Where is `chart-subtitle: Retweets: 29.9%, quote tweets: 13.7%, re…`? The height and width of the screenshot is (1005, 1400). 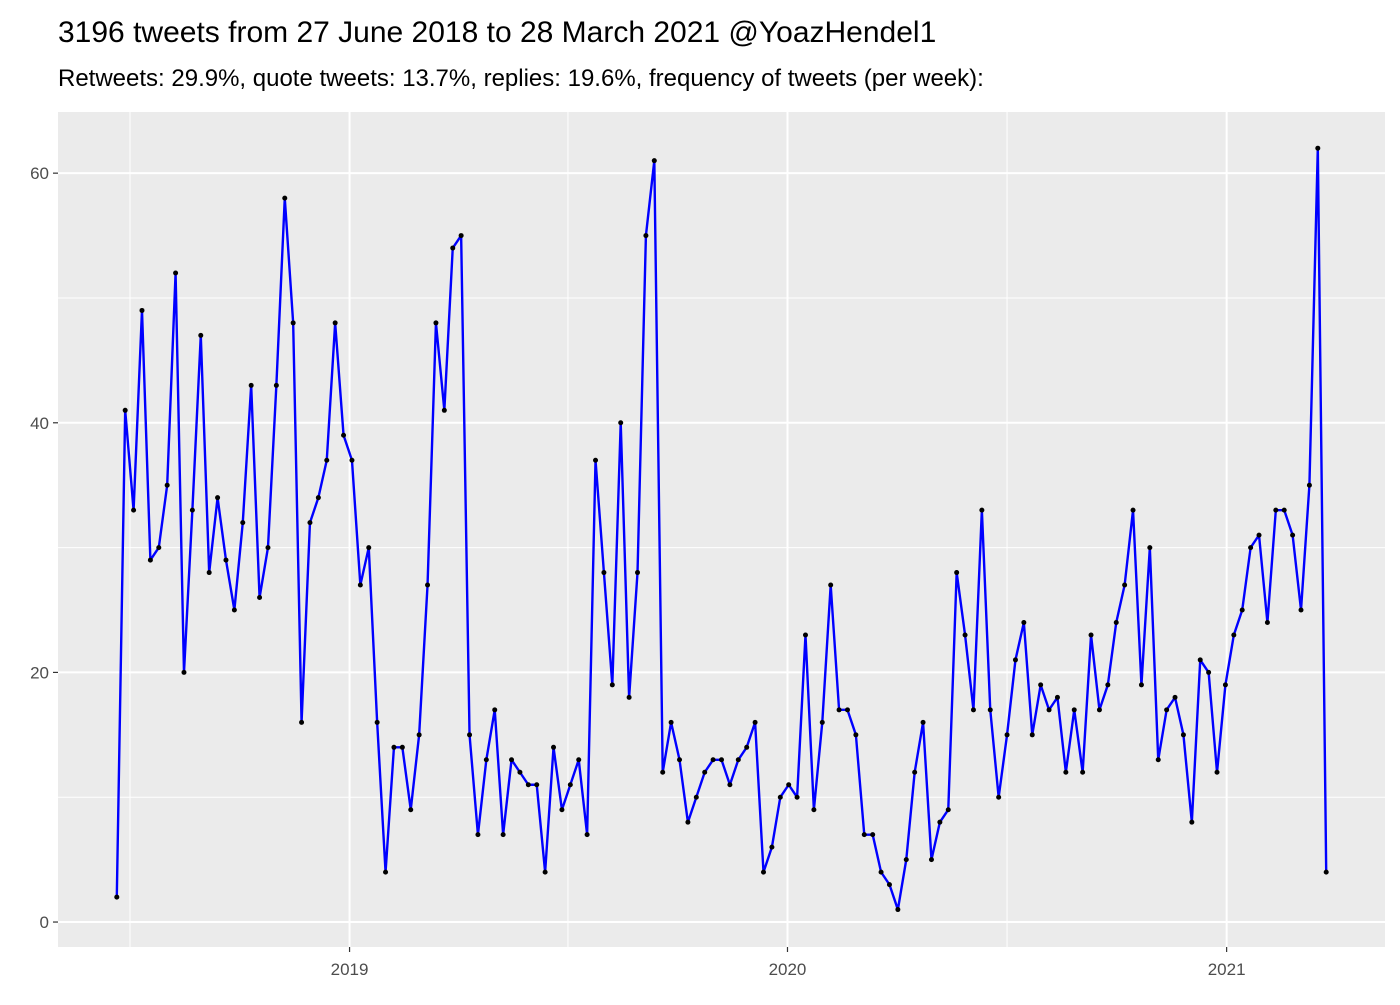 chart-subtitle: Retweets: 29.9%, quote tweets: 13.7%, re… is located at coordinates (521, 78).